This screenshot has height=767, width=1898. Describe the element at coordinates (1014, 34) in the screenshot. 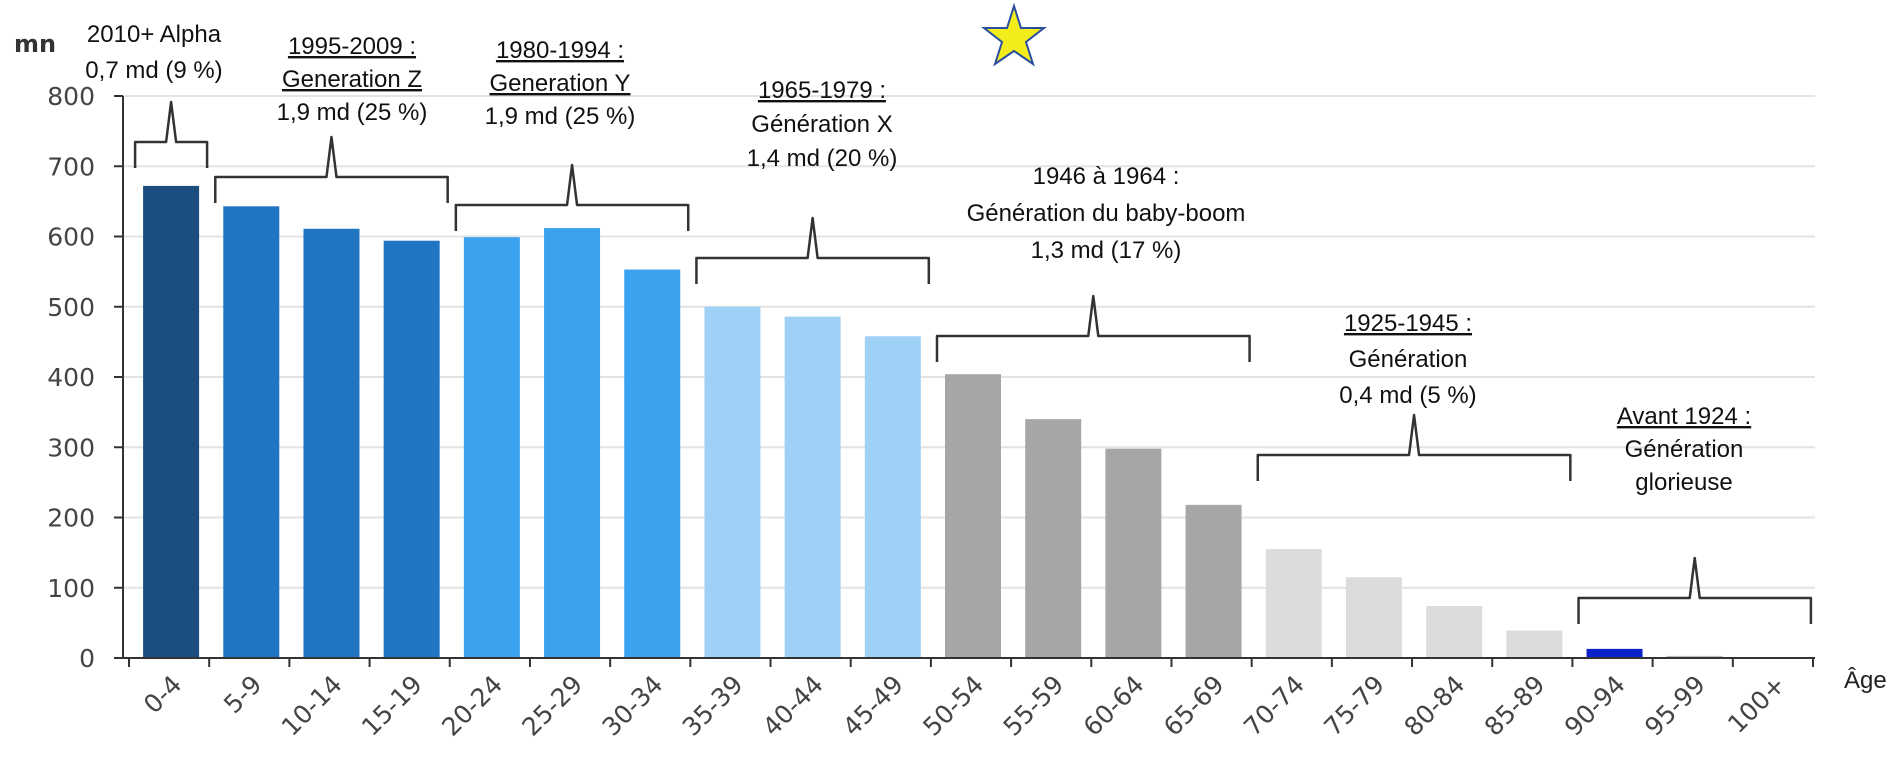

I see `star-icon` at that location.